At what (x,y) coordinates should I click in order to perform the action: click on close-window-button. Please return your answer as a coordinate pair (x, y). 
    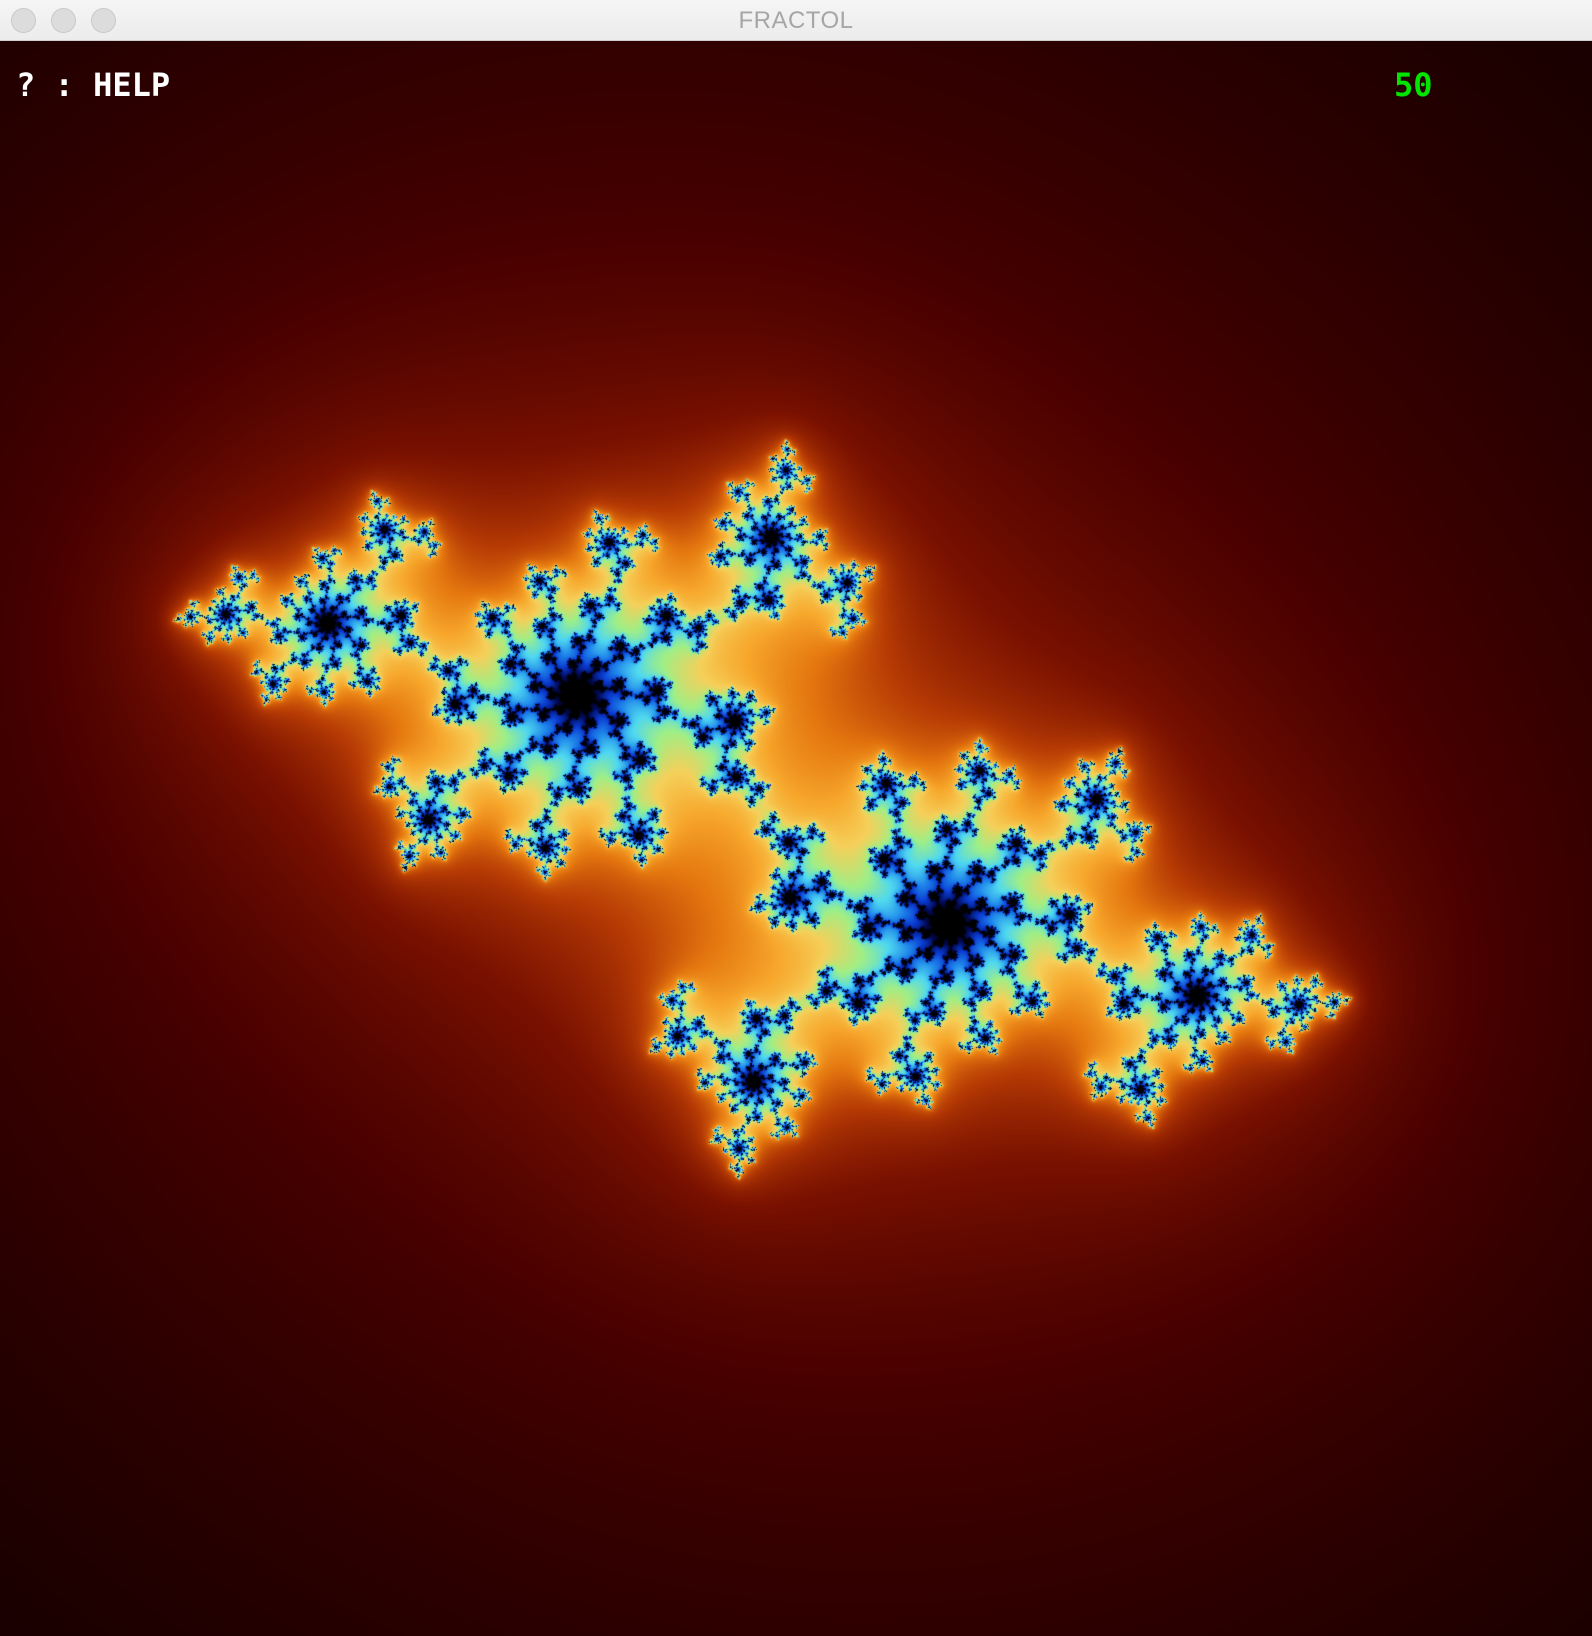
    Looking at the image, I should click on (23, 20).